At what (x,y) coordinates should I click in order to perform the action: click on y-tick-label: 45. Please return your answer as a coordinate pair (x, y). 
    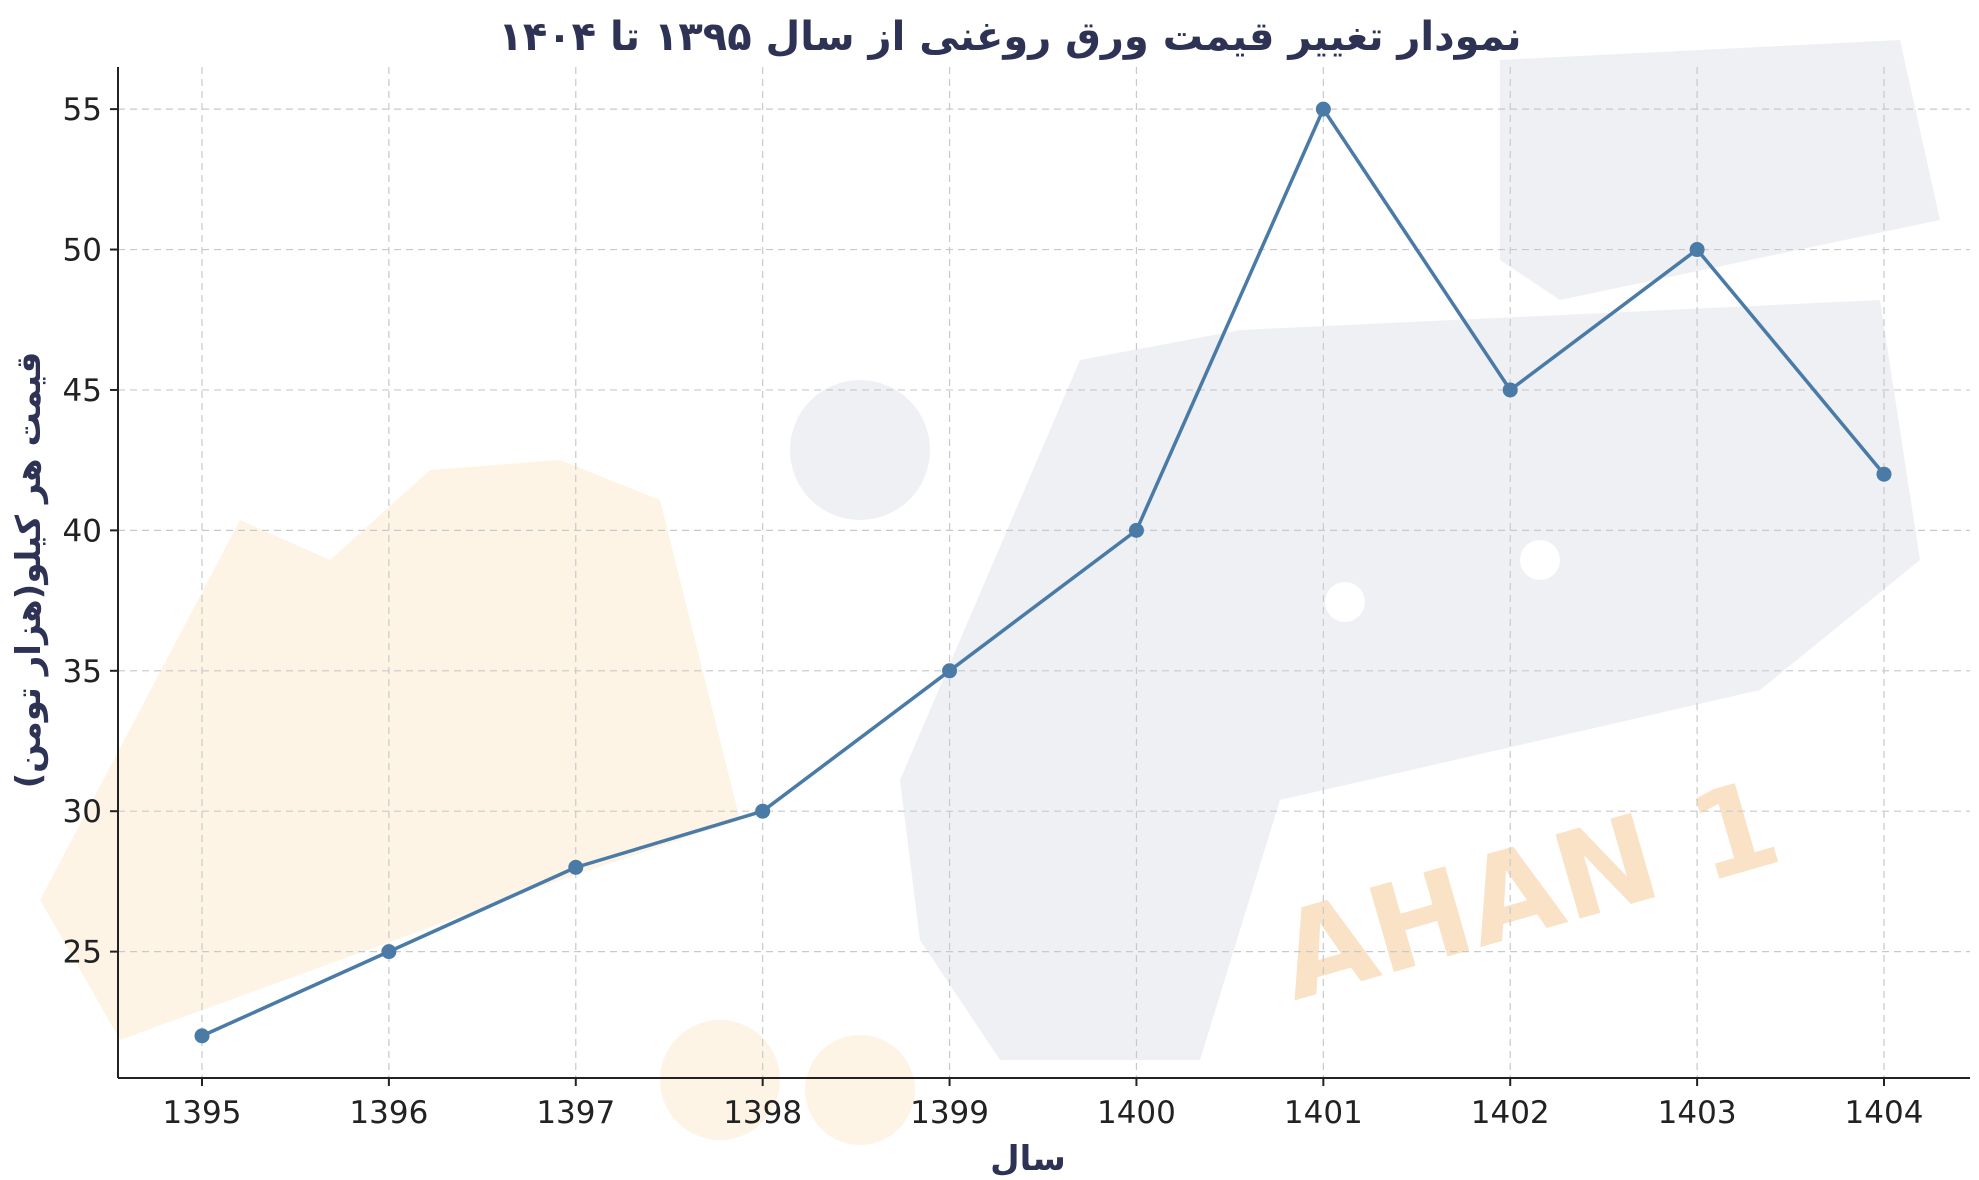
    Looking at the image, I should click on (82, 391).